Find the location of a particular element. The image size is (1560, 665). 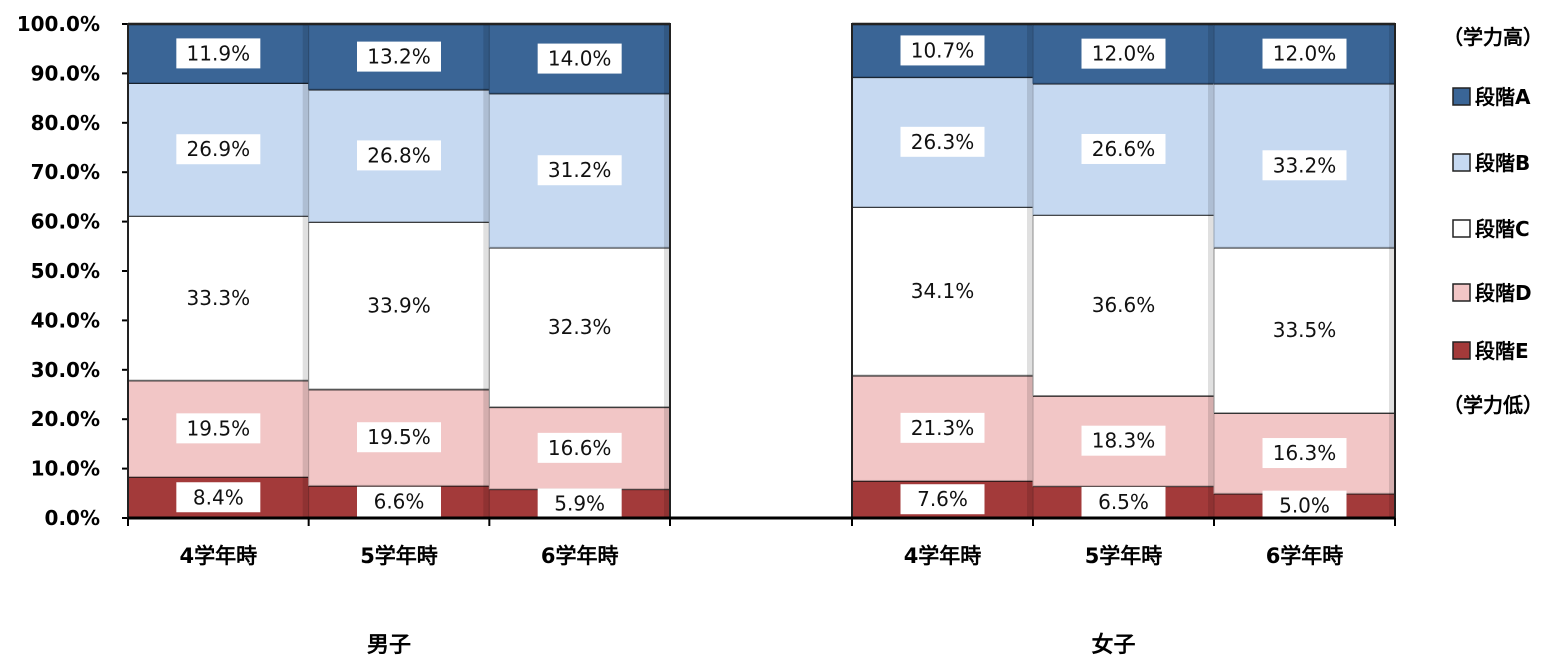

legend-item-label: 段階B is located at coordinates (1502, 163).